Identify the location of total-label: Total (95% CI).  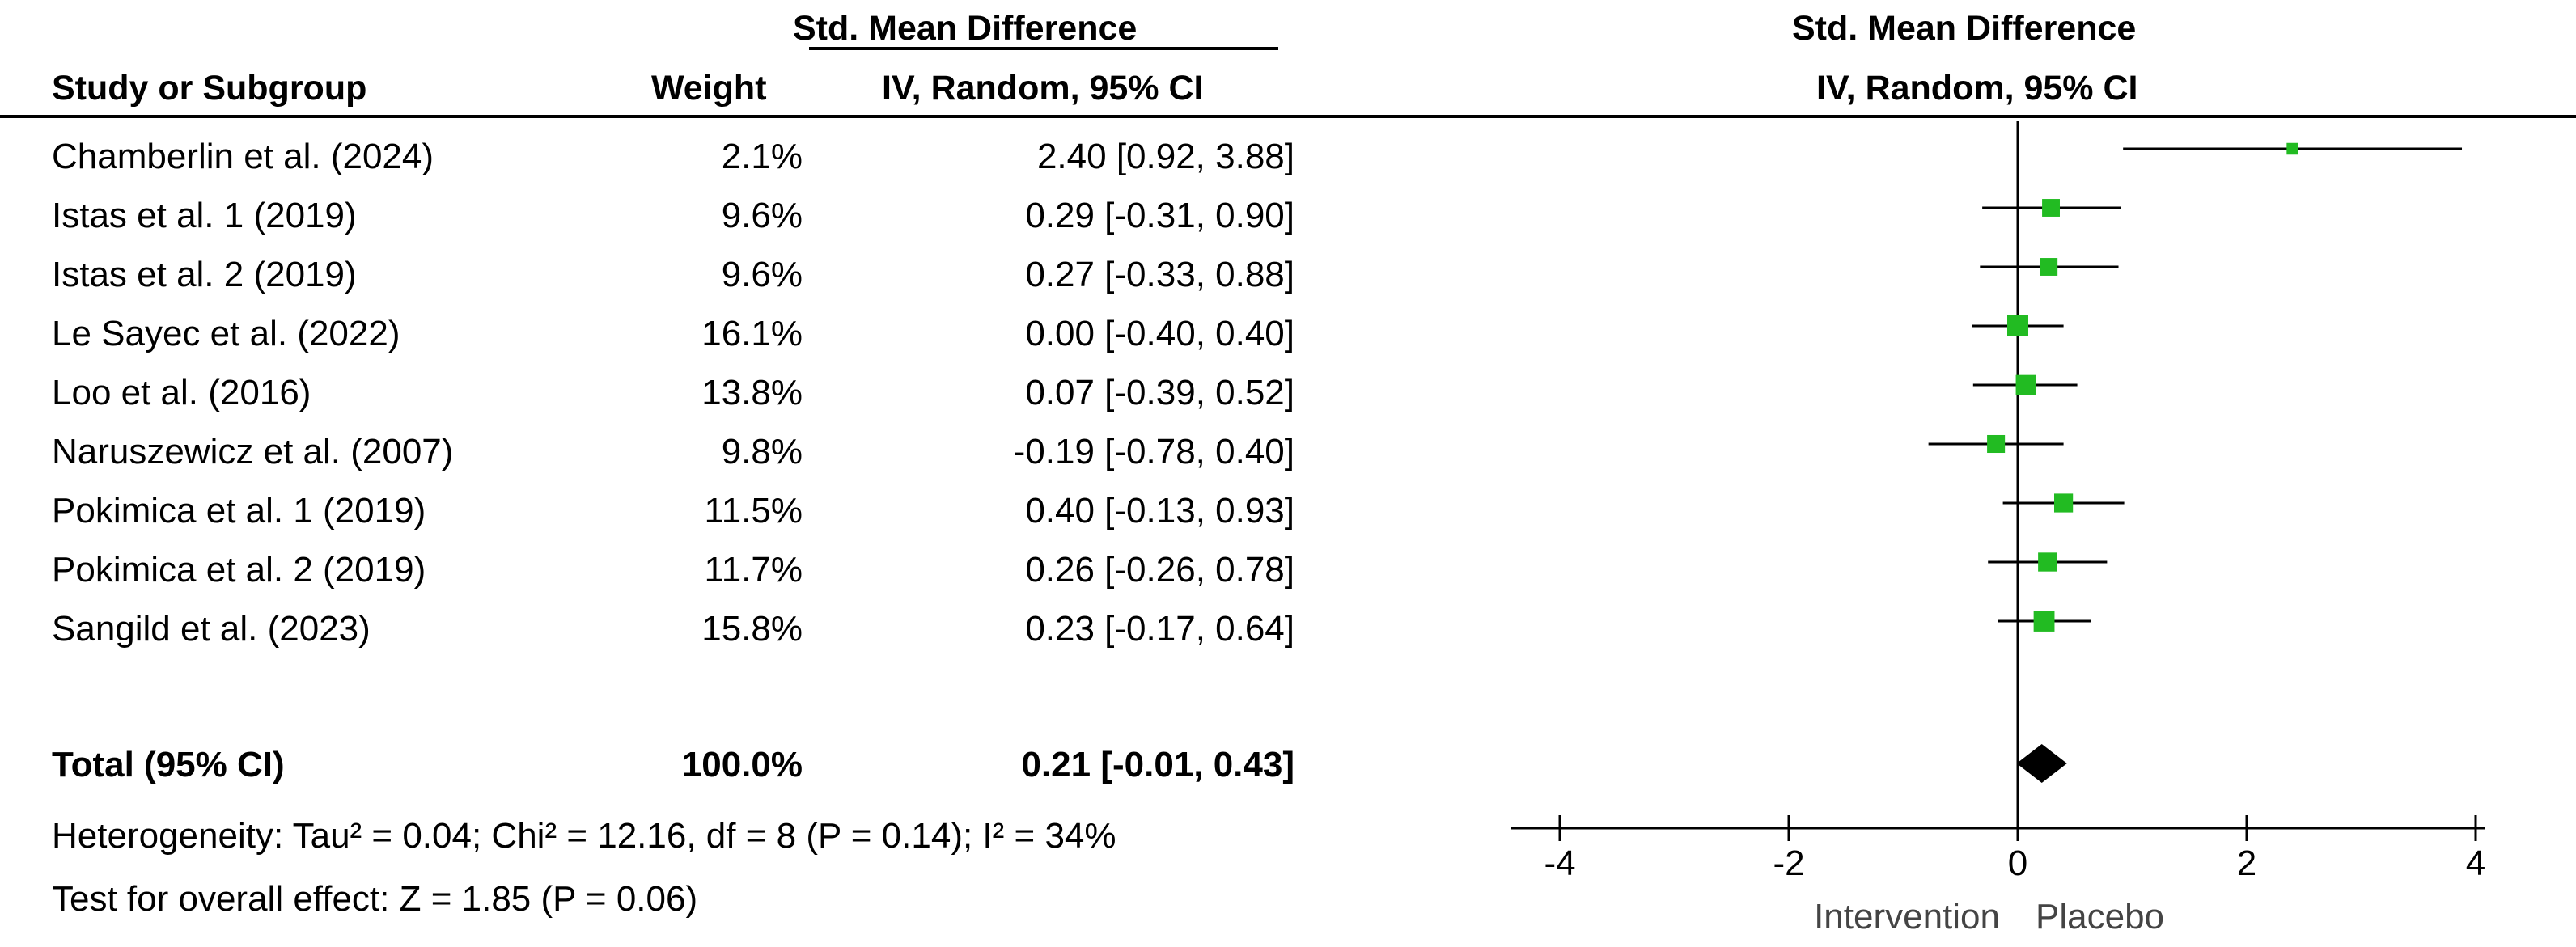
(168, 764).